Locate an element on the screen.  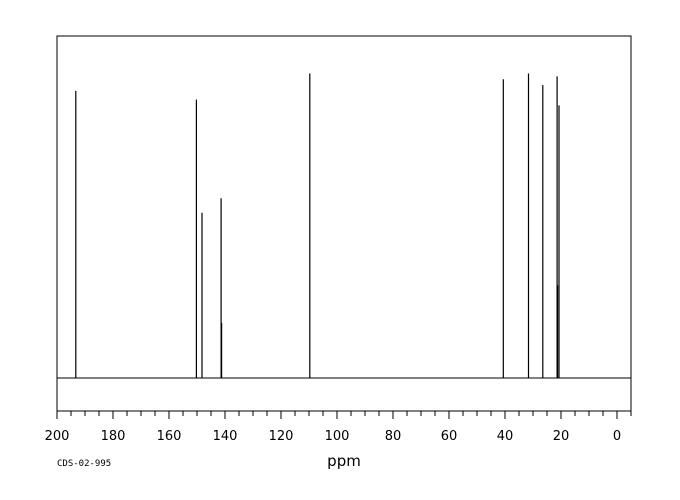
x-axis-tick-labels: 200 180 160 140 120 100 80 60 40 20 0 is located at coordinates (333, 436).